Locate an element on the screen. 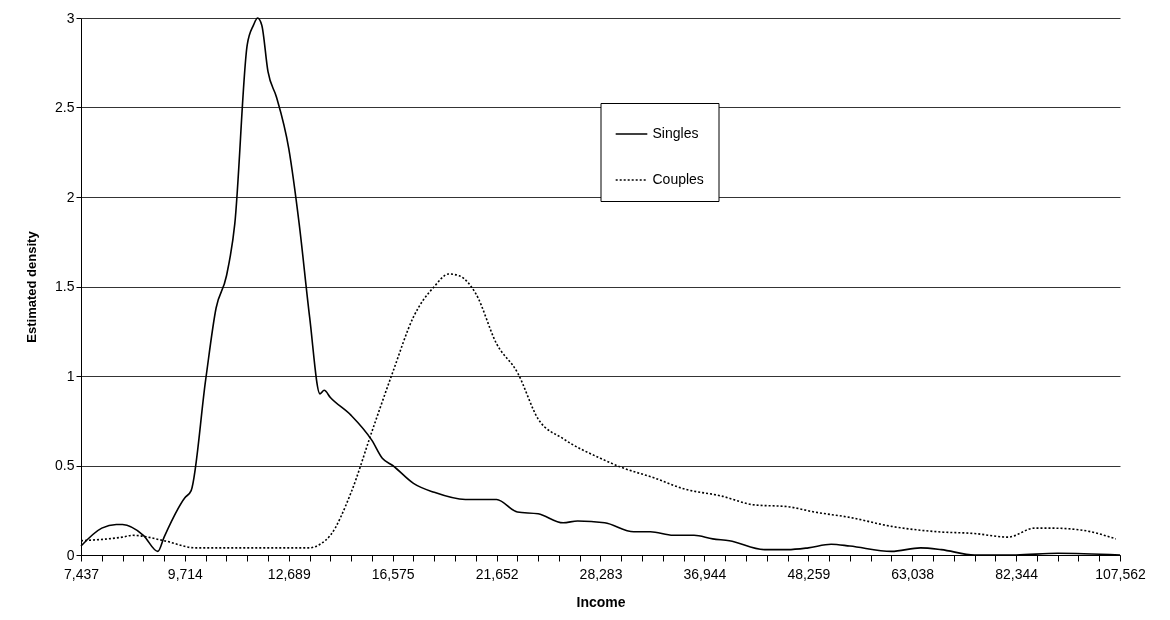 The height and width of the screenshot is (620, 1170). x-tick-label: 107,562 is located at coordinates (1121, 573).